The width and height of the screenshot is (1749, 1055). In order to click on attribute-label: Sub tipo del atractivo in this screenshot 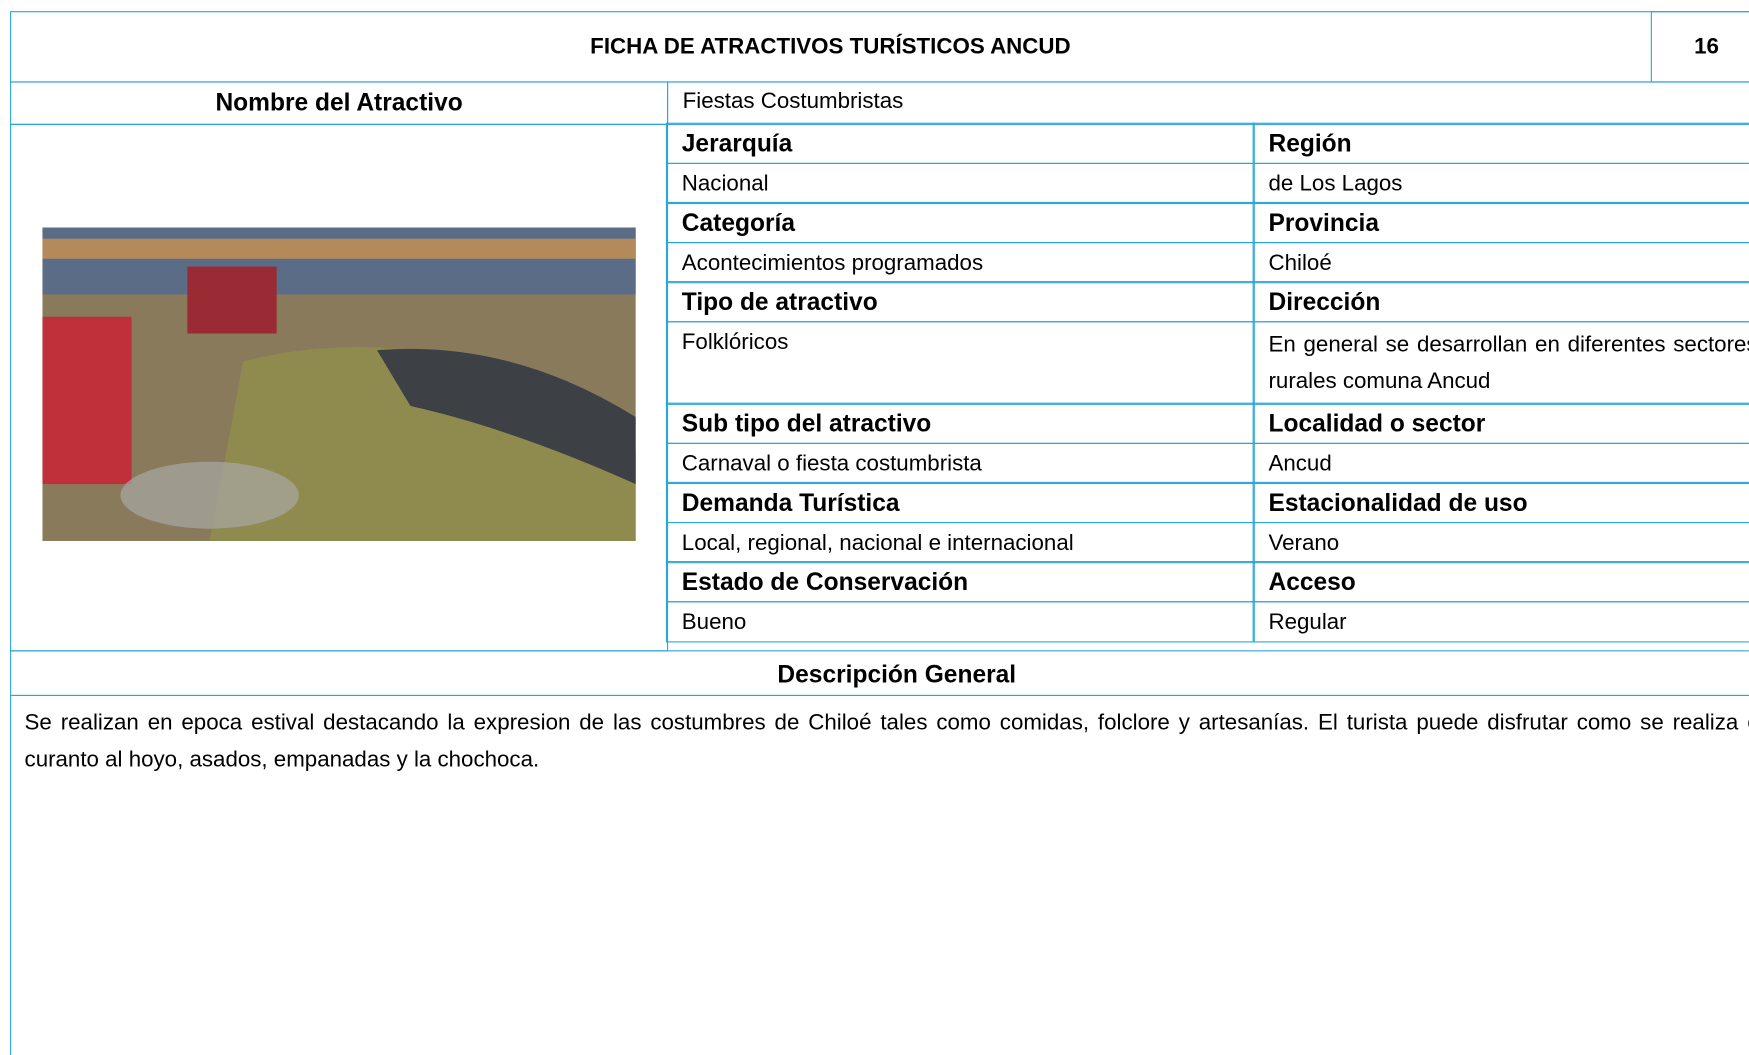, I will do `click(960, 423)`.